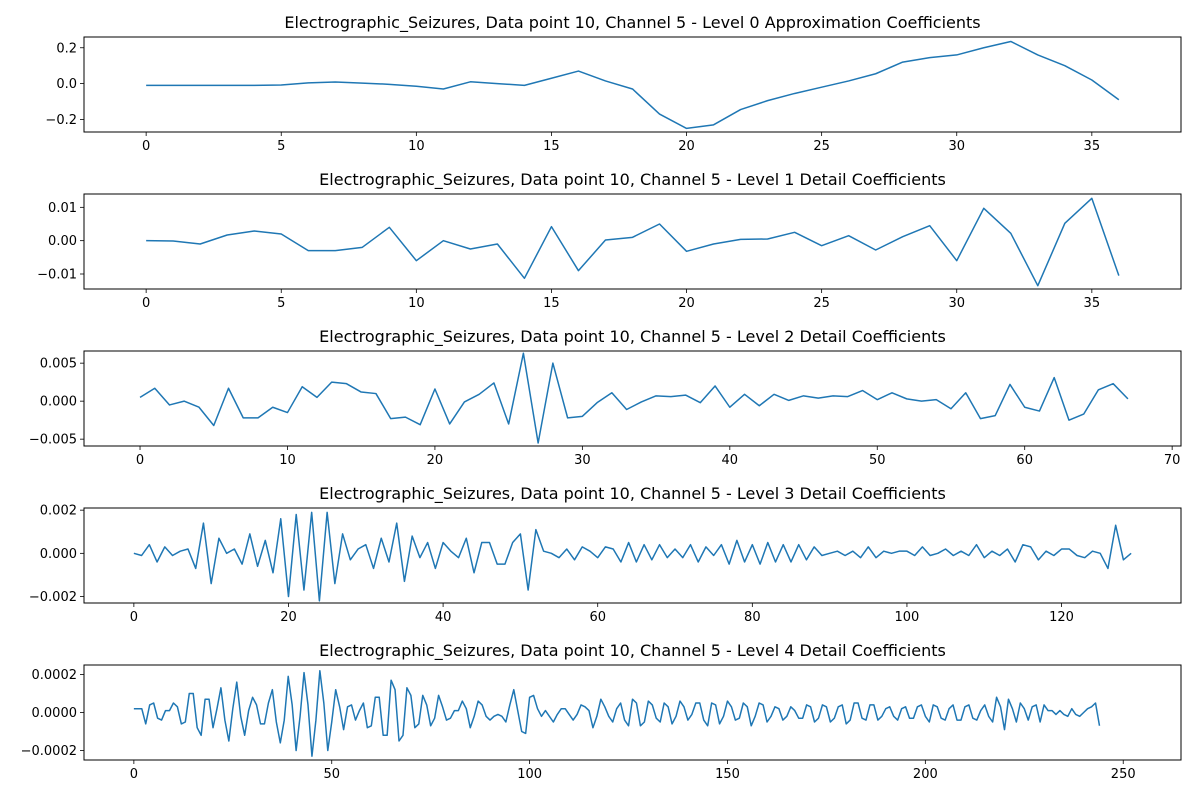 The height and width of the screenshot is (800, 1200). What do you see at coordinates (53, 597) in the screenshot?
I see `y-tick-label: −0.002` at bounding box center [53, 597].